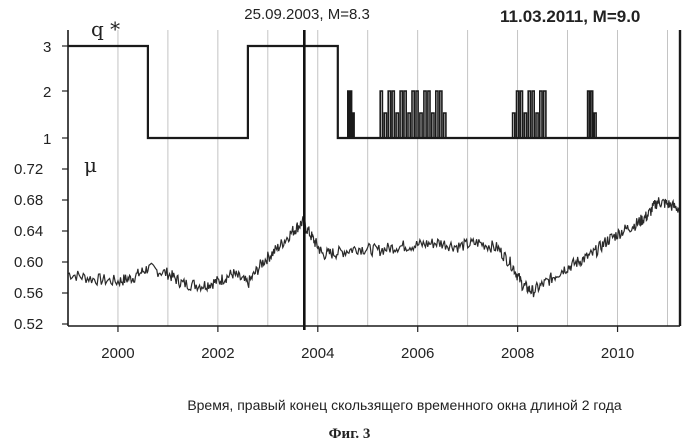 Image resolution: width=699 pixels, height=448 pixels. Describe the element at coordinates (28, 169) in the screenshot. I see `y-tick-label: 0.72` at that location.